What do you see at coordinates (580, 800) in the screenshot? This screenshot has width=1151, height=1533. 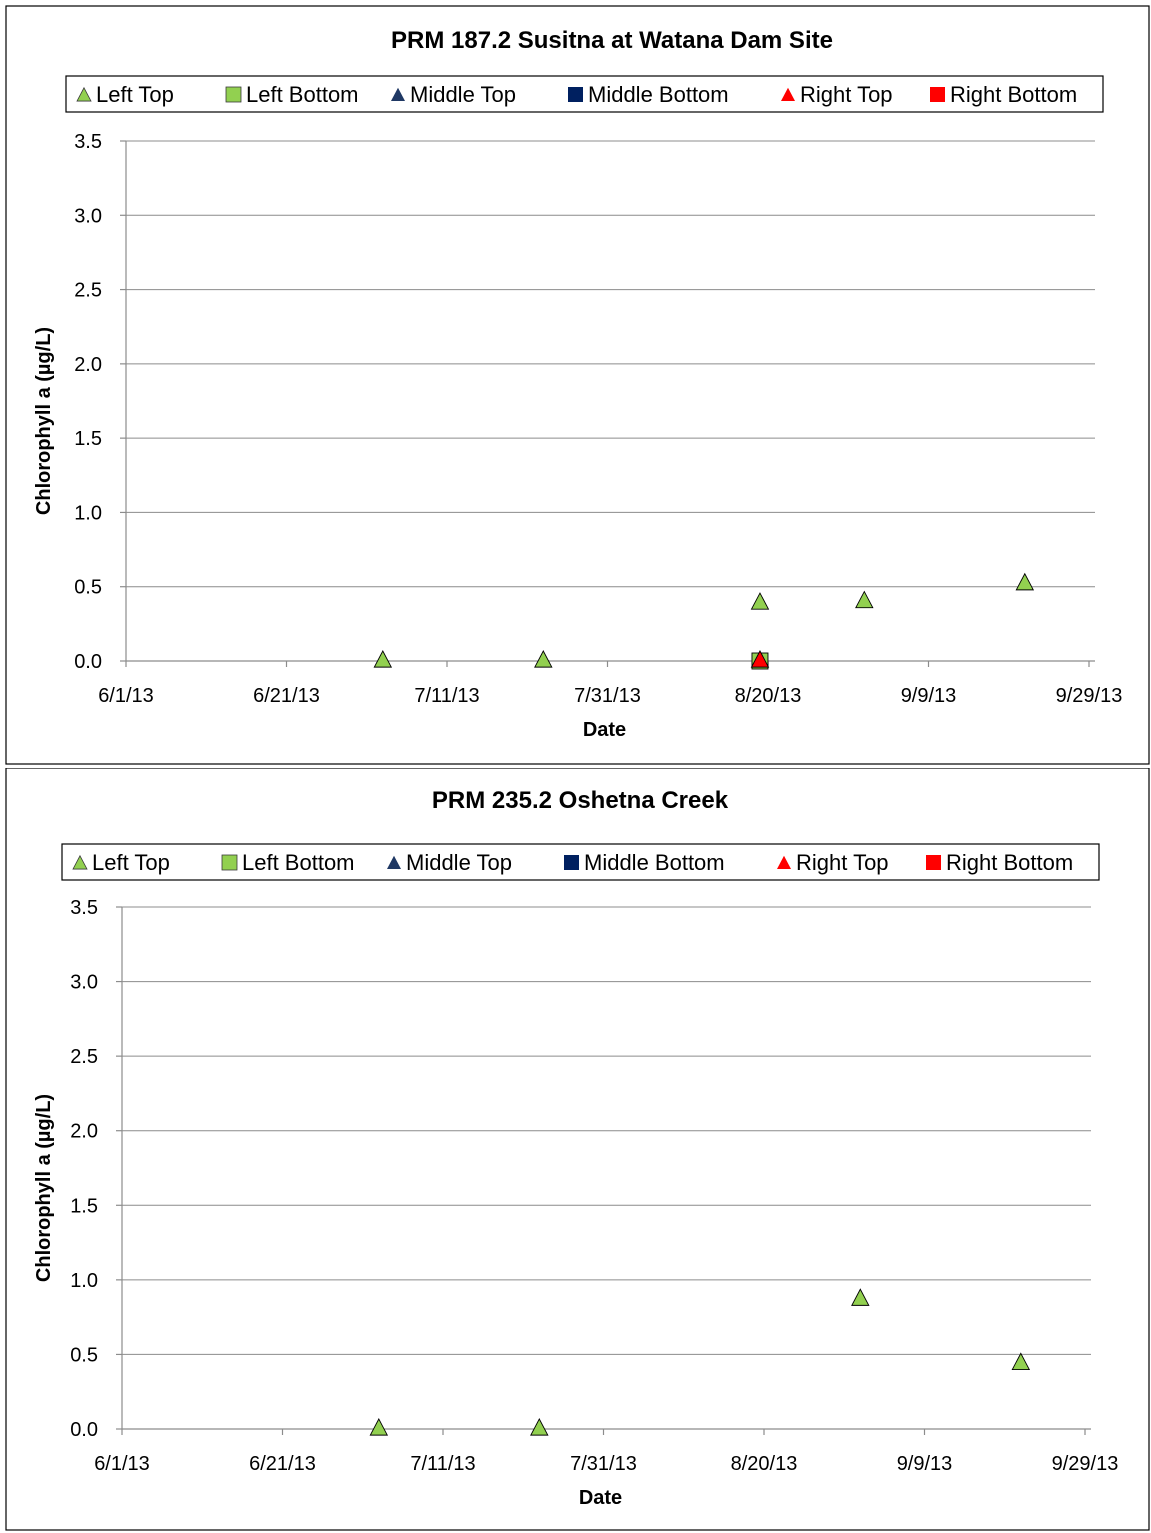 I see `chart-title: PRM 235.2 Oshetna Creek` at bounding box center [580, 800].